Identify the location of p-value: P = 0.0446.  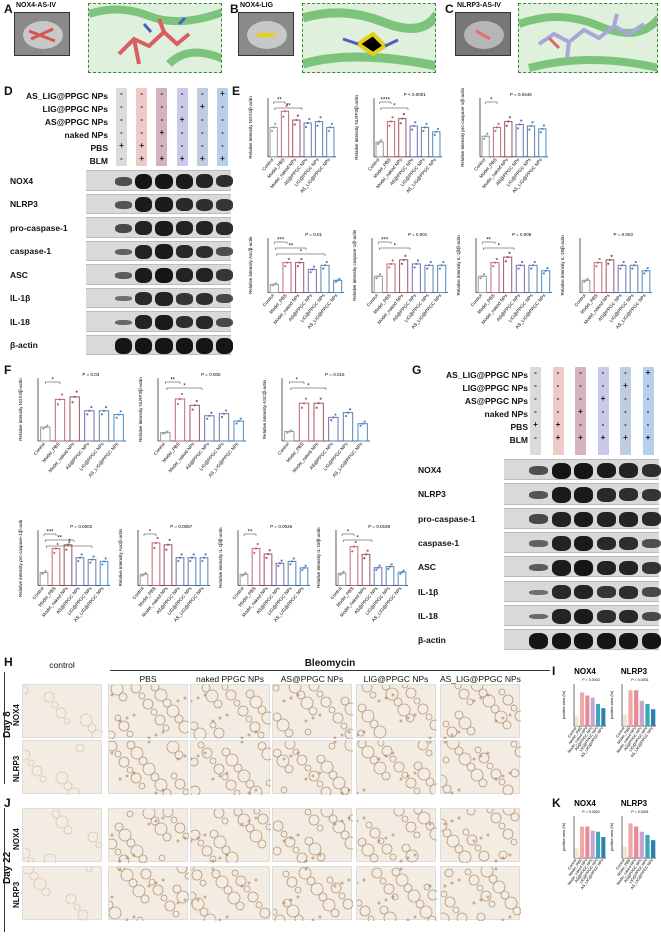
(521, 94).